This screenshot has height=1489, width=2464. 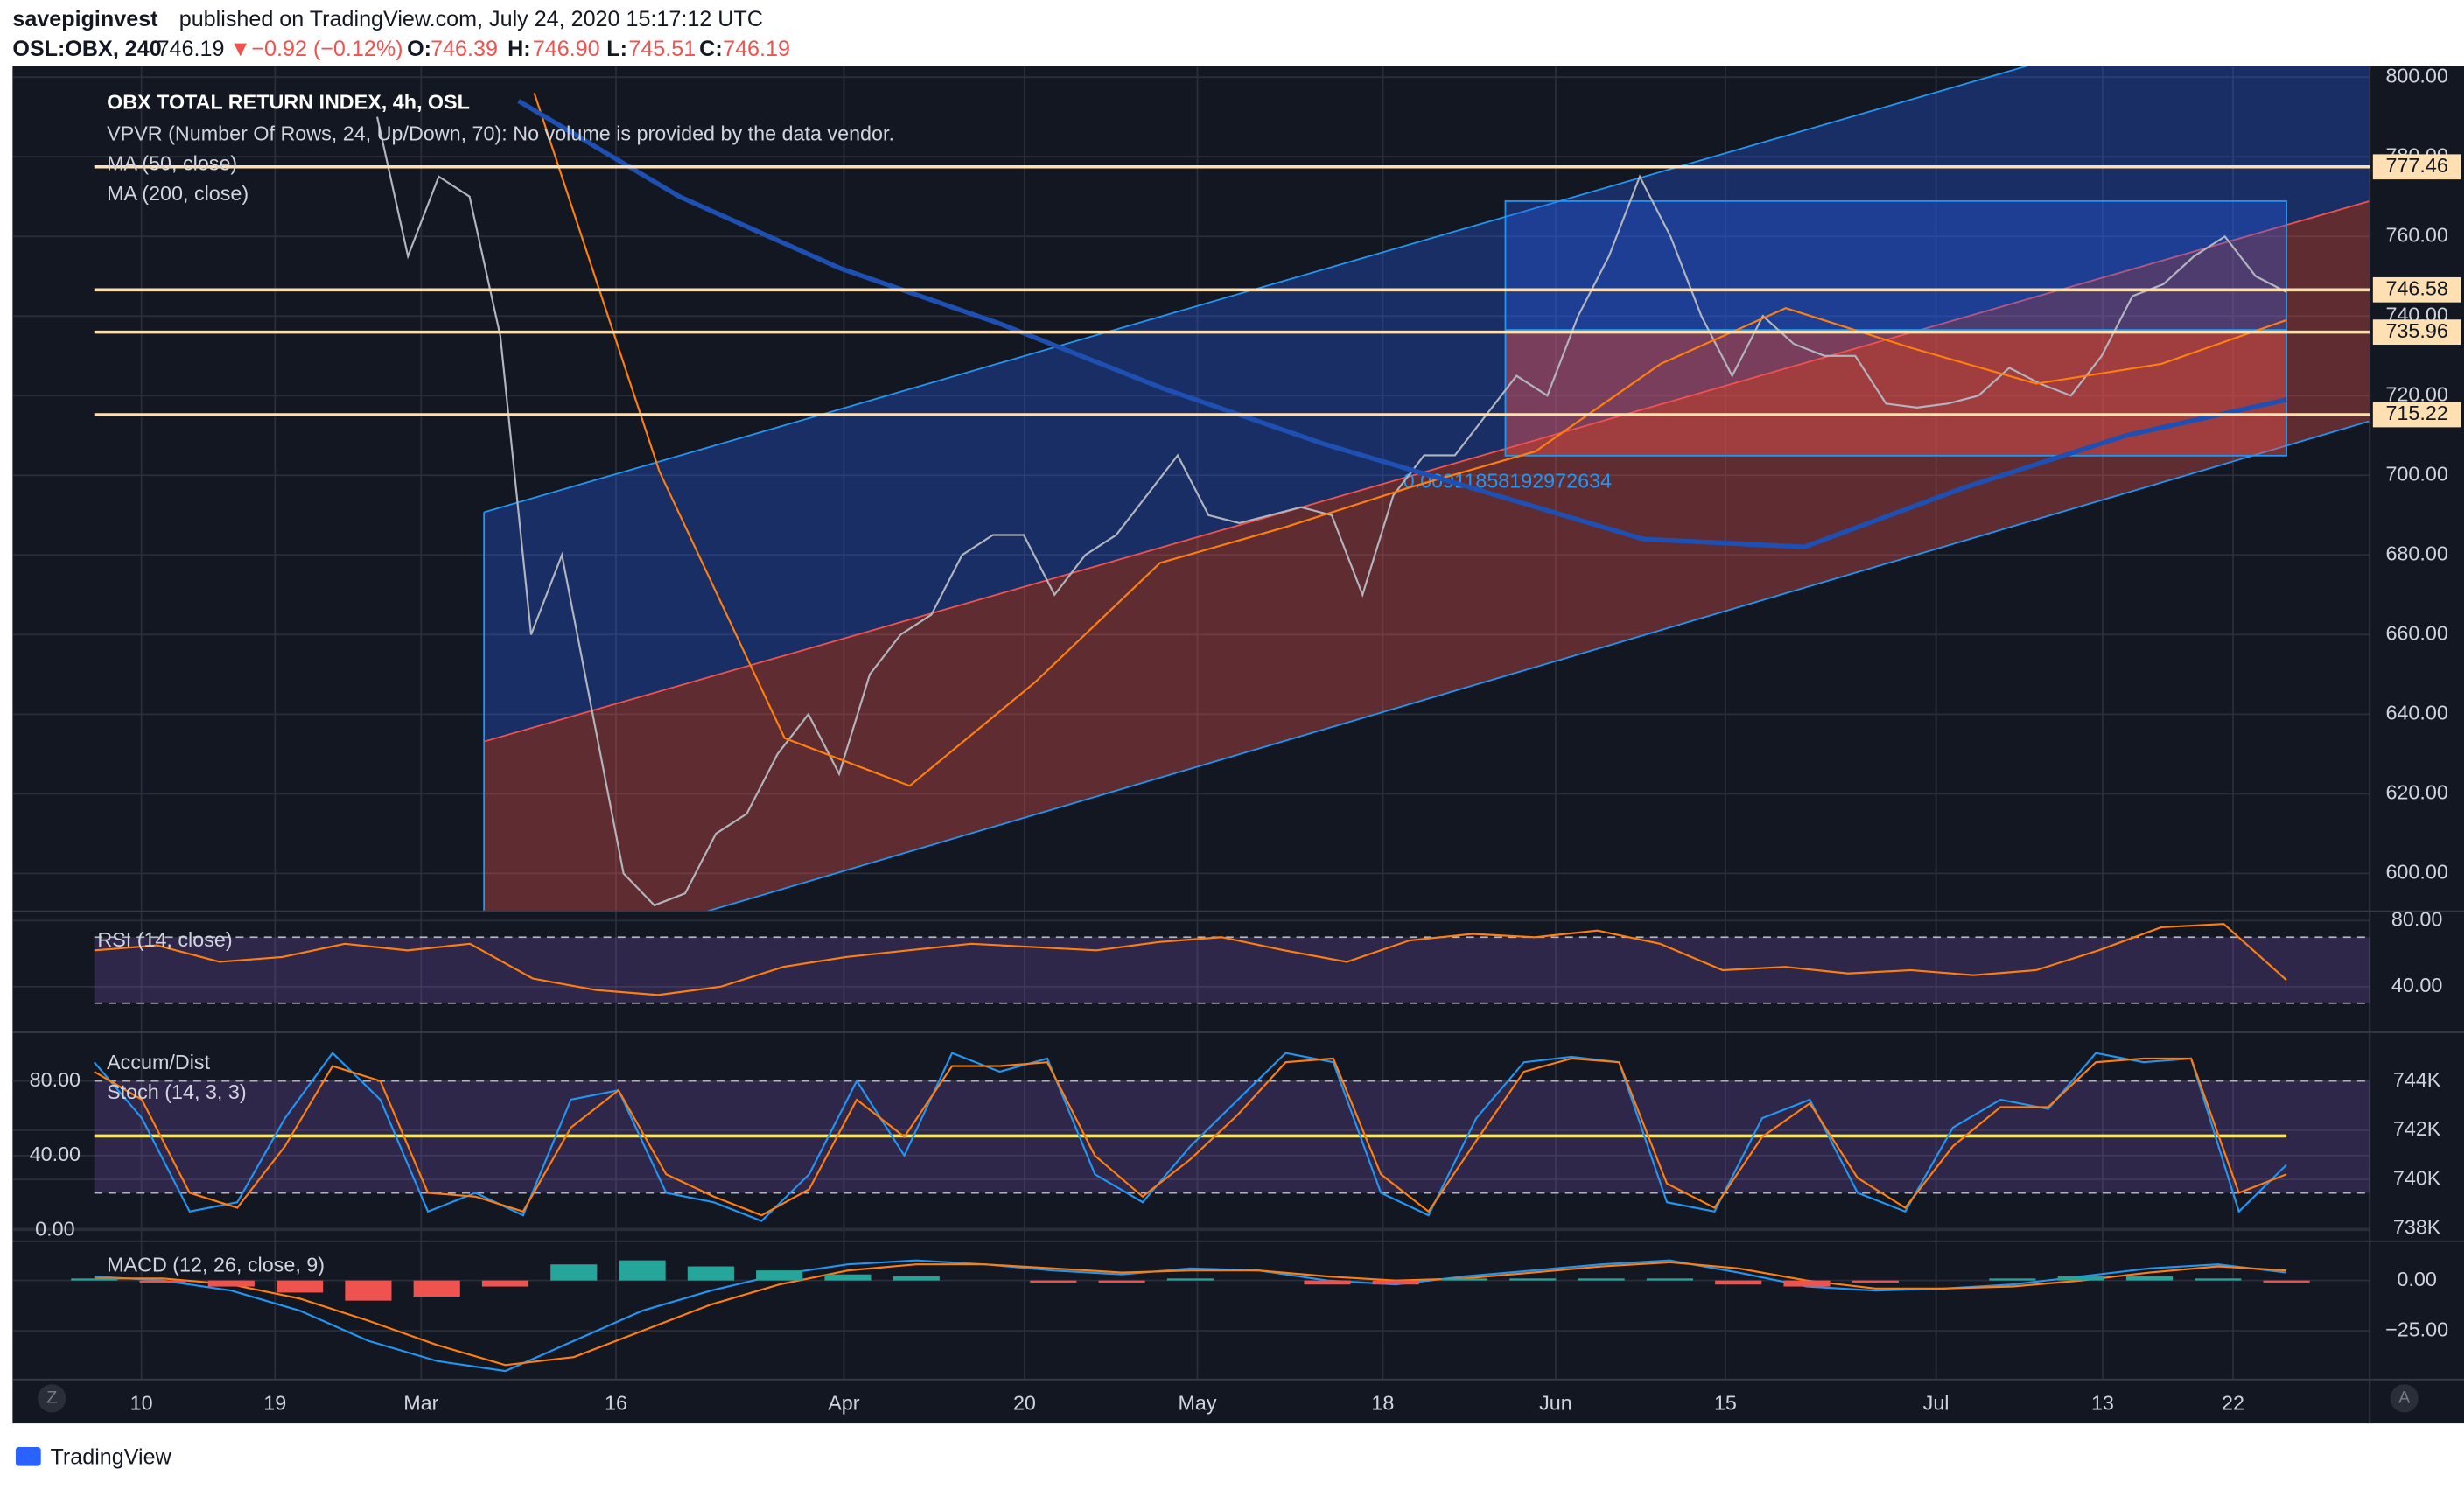 What do you see at coordinates (1936, 1403) in the screenshot?
I see `x-tick-label: Jul` at bounding box center [1936, 1403].